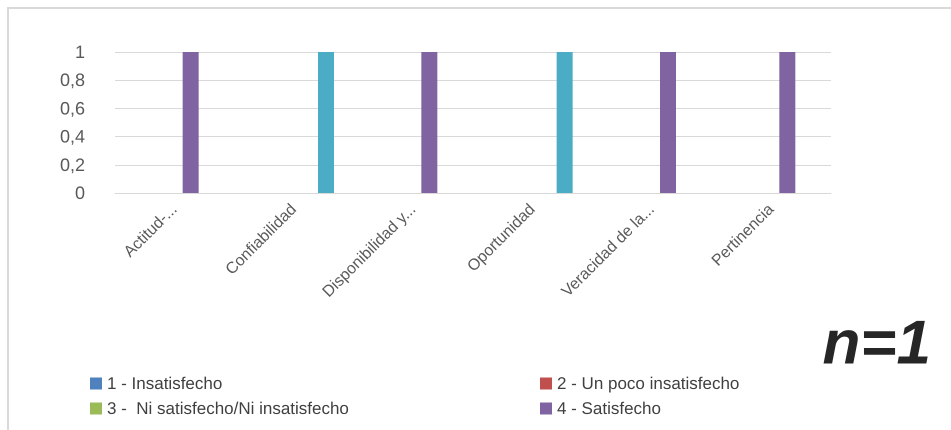 Image resolution: width=951 pixels, height=430 pixels. Describe the element at coordinates (79, 52) in the screenshot. I see `y-tick-label: 1` at that location.